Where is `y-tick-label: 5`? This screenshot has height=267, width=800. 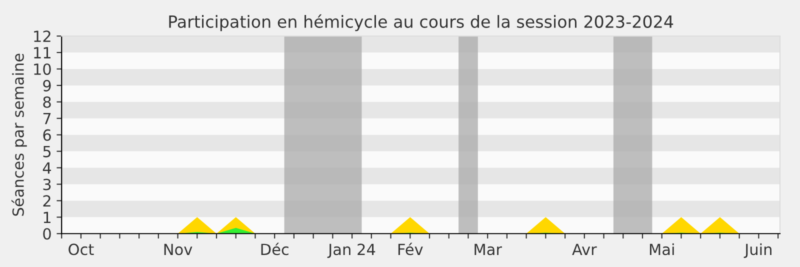 y-tick-label: 5 is located at coordinates (47, 152).